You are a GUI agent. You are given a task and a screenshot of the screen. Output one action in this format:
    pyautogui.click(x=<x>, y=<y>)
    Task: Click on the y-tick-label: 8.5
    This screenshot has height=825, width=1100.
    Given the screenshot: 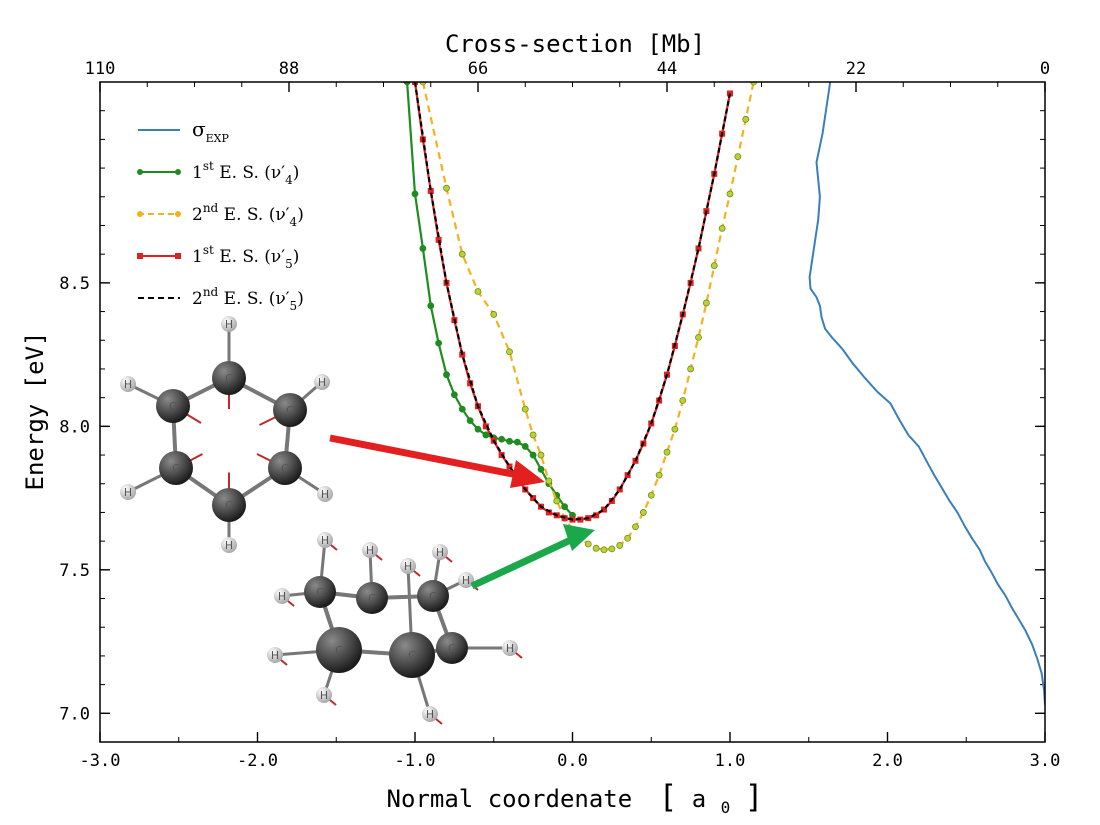 What is the action you would take?
    pyautogui.click(x=74, y=284)
    